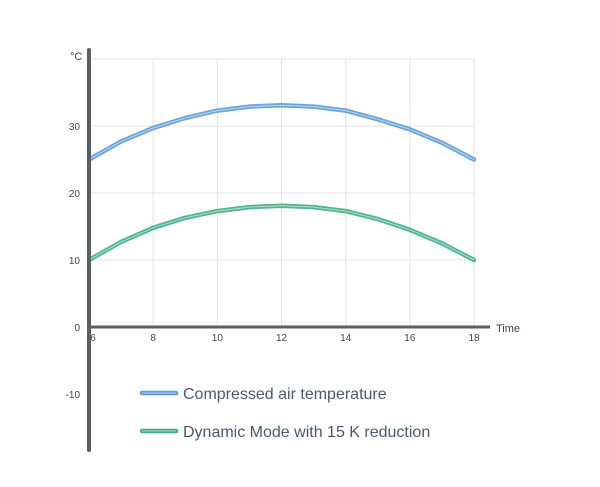  Describe the element at coordinates (285, 394) in the screenshot. I see `legend-label-compressed-air-temperature: Compressed air temperature` at that location.